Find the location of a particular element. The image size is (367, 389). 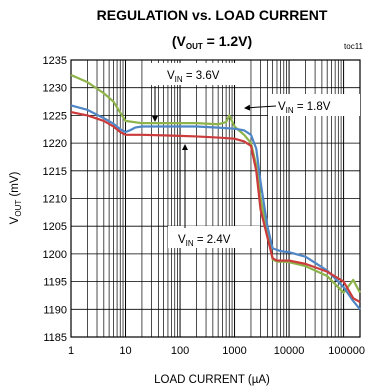

x-tick-label: 1 is located at coordinates (71, 351).